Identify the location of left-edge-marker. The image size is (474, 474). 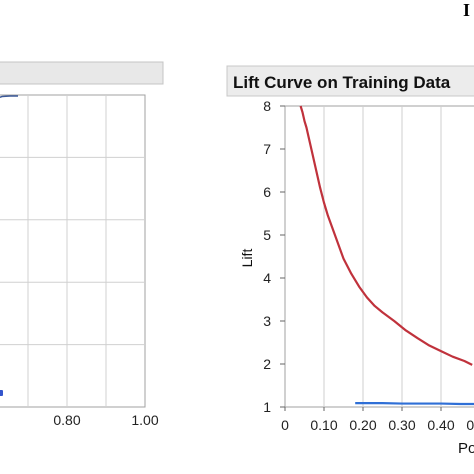
(1, 393).